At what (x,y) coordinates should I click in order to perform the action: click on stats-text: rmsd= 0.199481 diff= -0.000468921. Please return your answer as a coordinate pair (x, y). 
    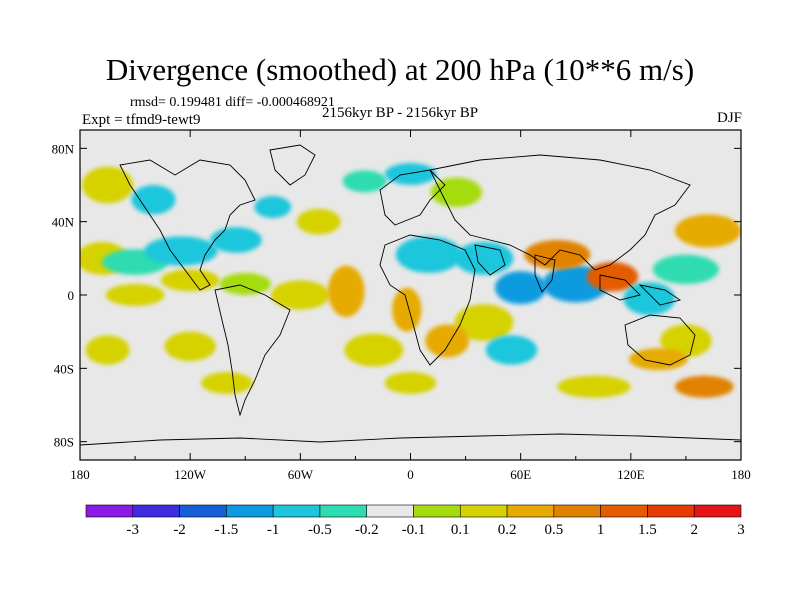
    Looking at the image, I should click on (232, 102).